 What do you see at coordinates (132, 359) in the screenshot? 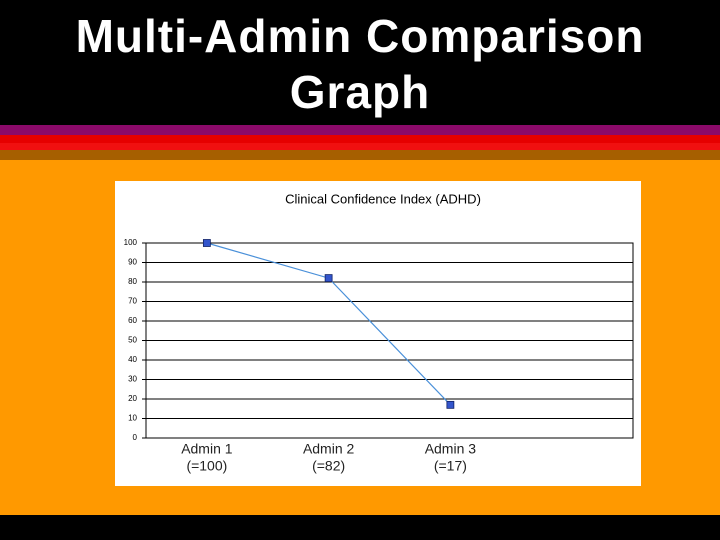
I see `y-tick-label: 40` at bounding box center [132, 359].